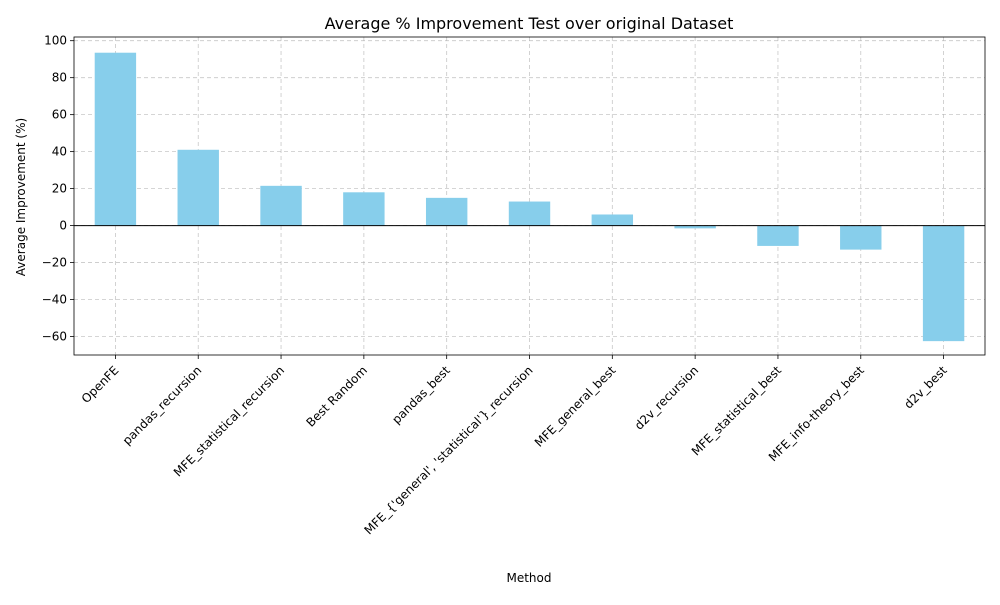  What do you see at coordinates (54, 337) in the screenshot?
I see `y-tick-label: −60` at bounding box center [54, 337].